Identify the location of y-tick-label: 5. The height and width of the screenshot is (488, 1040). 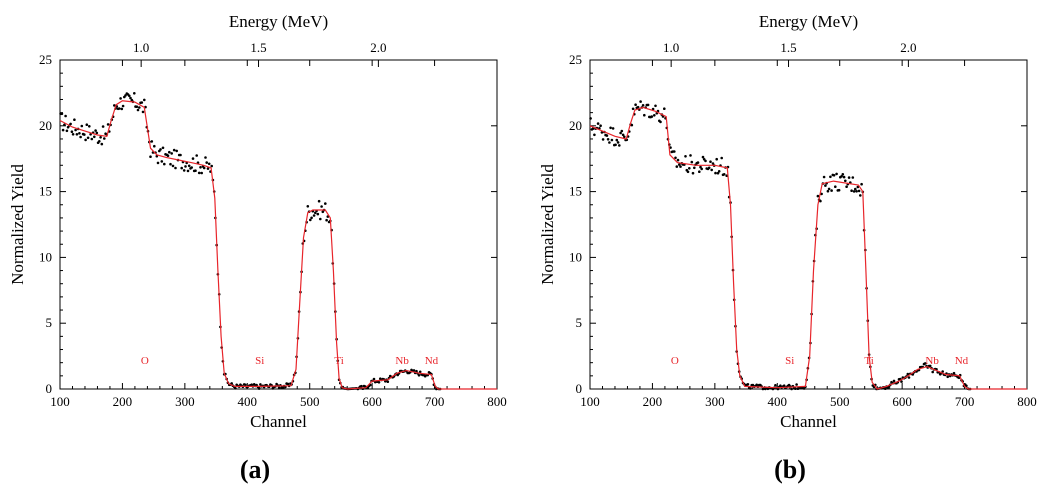
(579, 322).